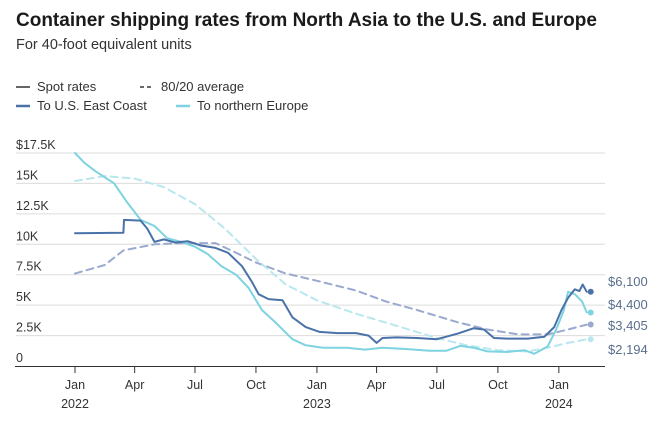 This screenshot has height=422, width=658. Describe the element at coordinates (628, 349) in the screenshot. I see `end-label: $2,194` at that location.